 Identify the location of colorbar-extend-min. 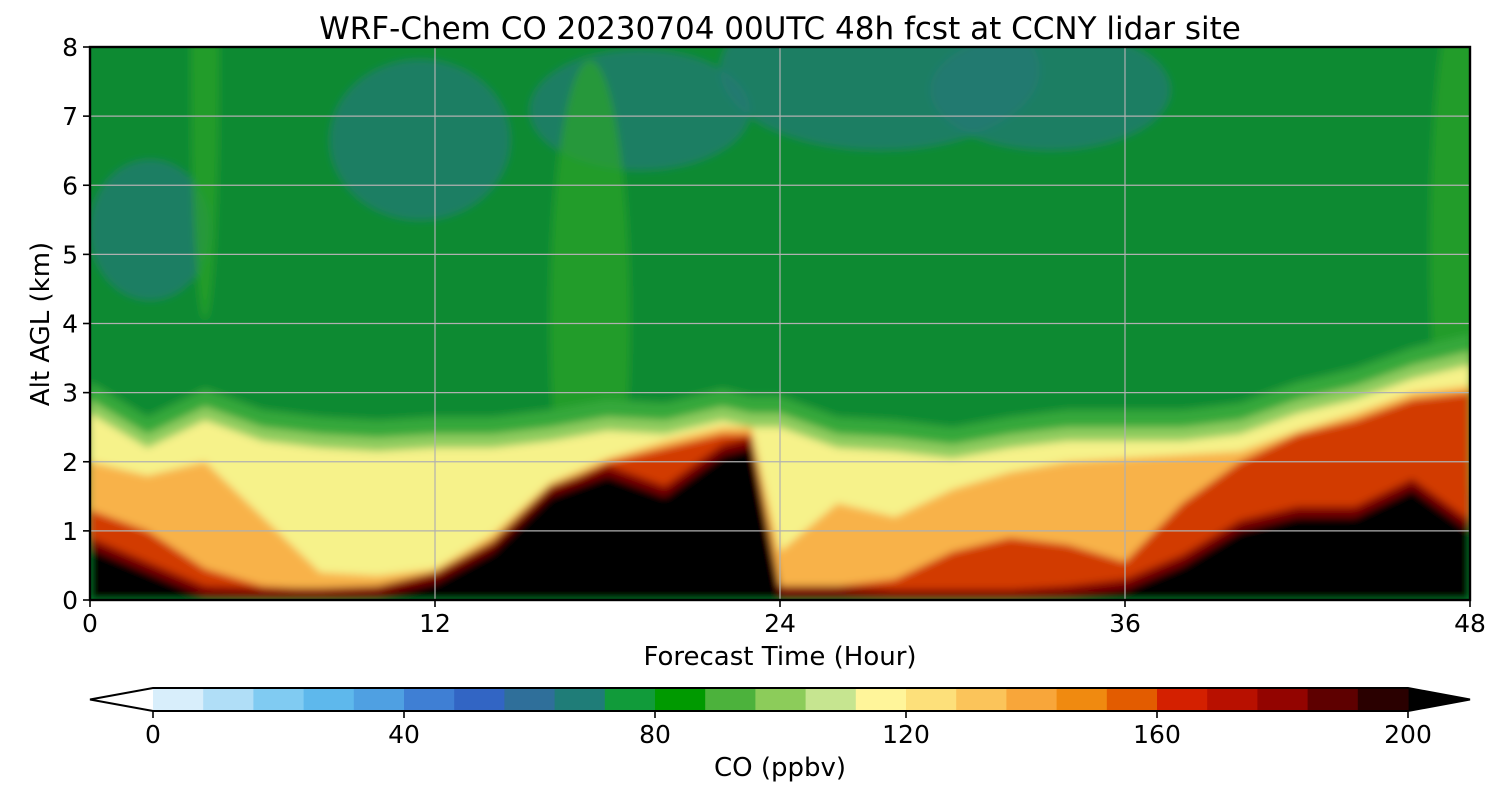
(121, 699).